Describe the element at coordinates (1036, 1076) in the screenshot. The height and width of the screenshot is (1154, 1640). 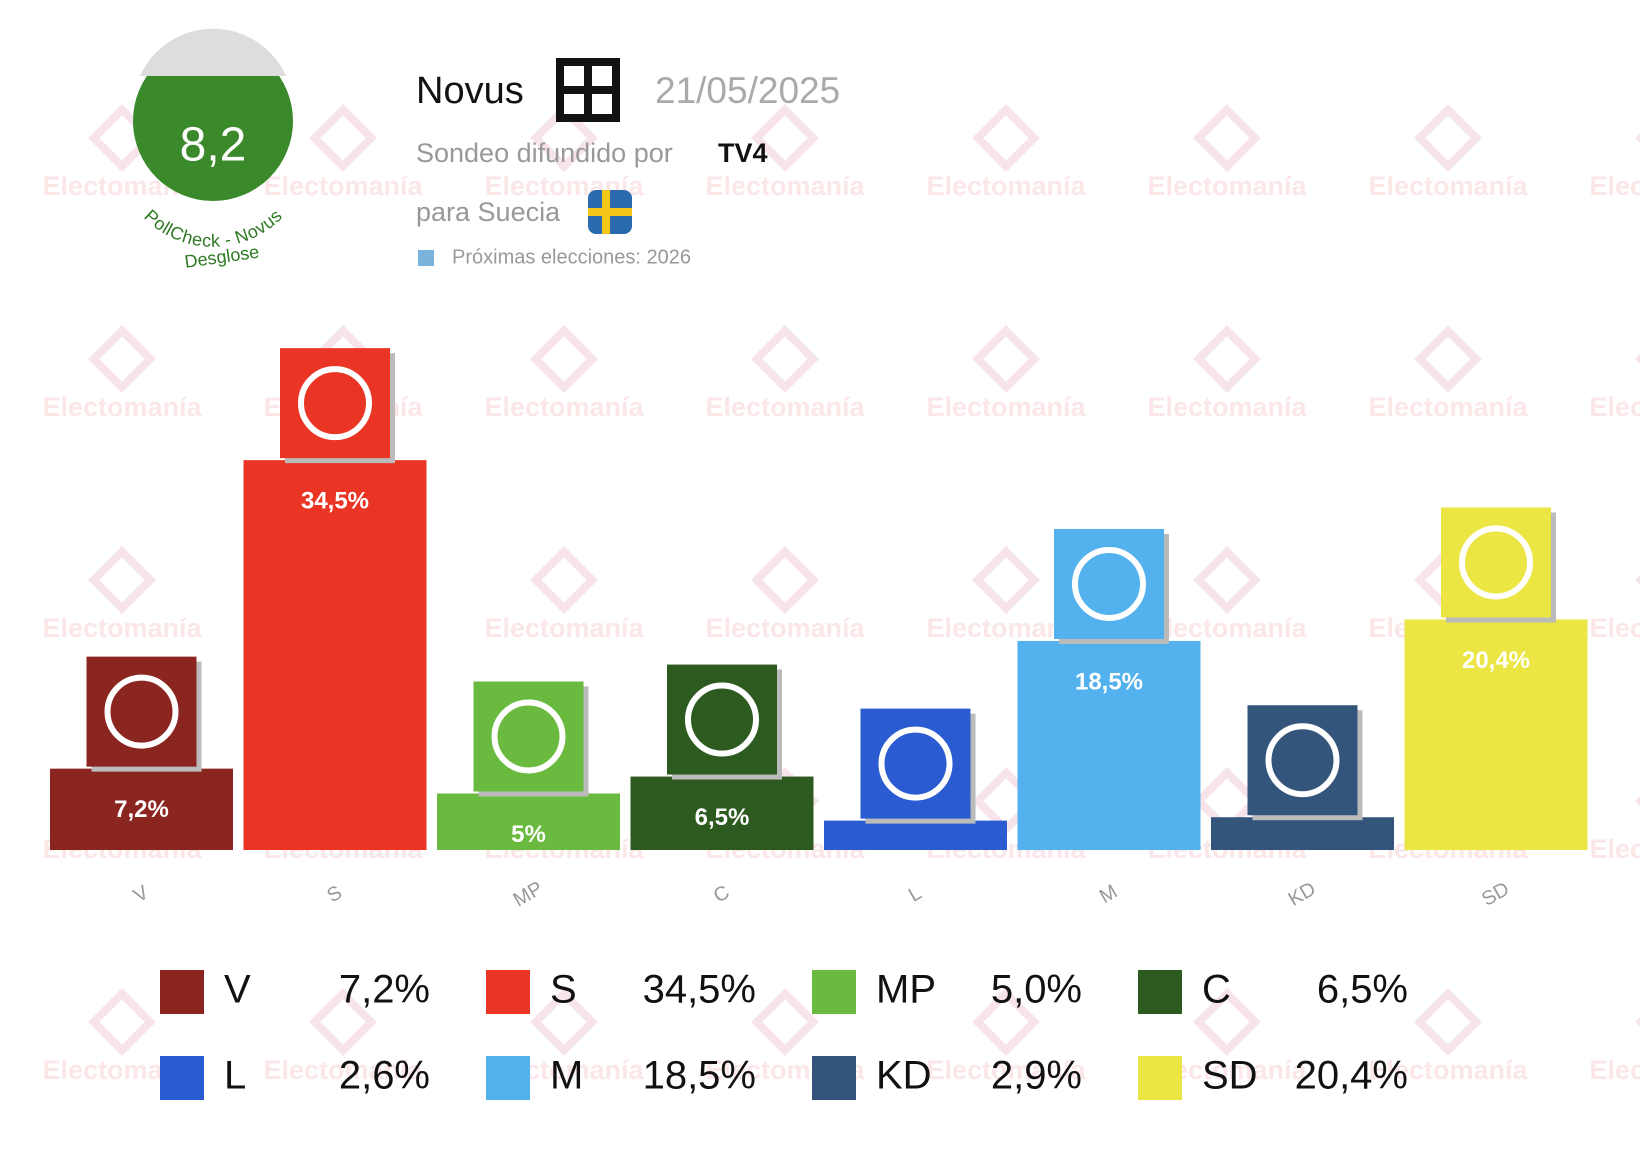
I see `legend-value: 2,9%` at that location.